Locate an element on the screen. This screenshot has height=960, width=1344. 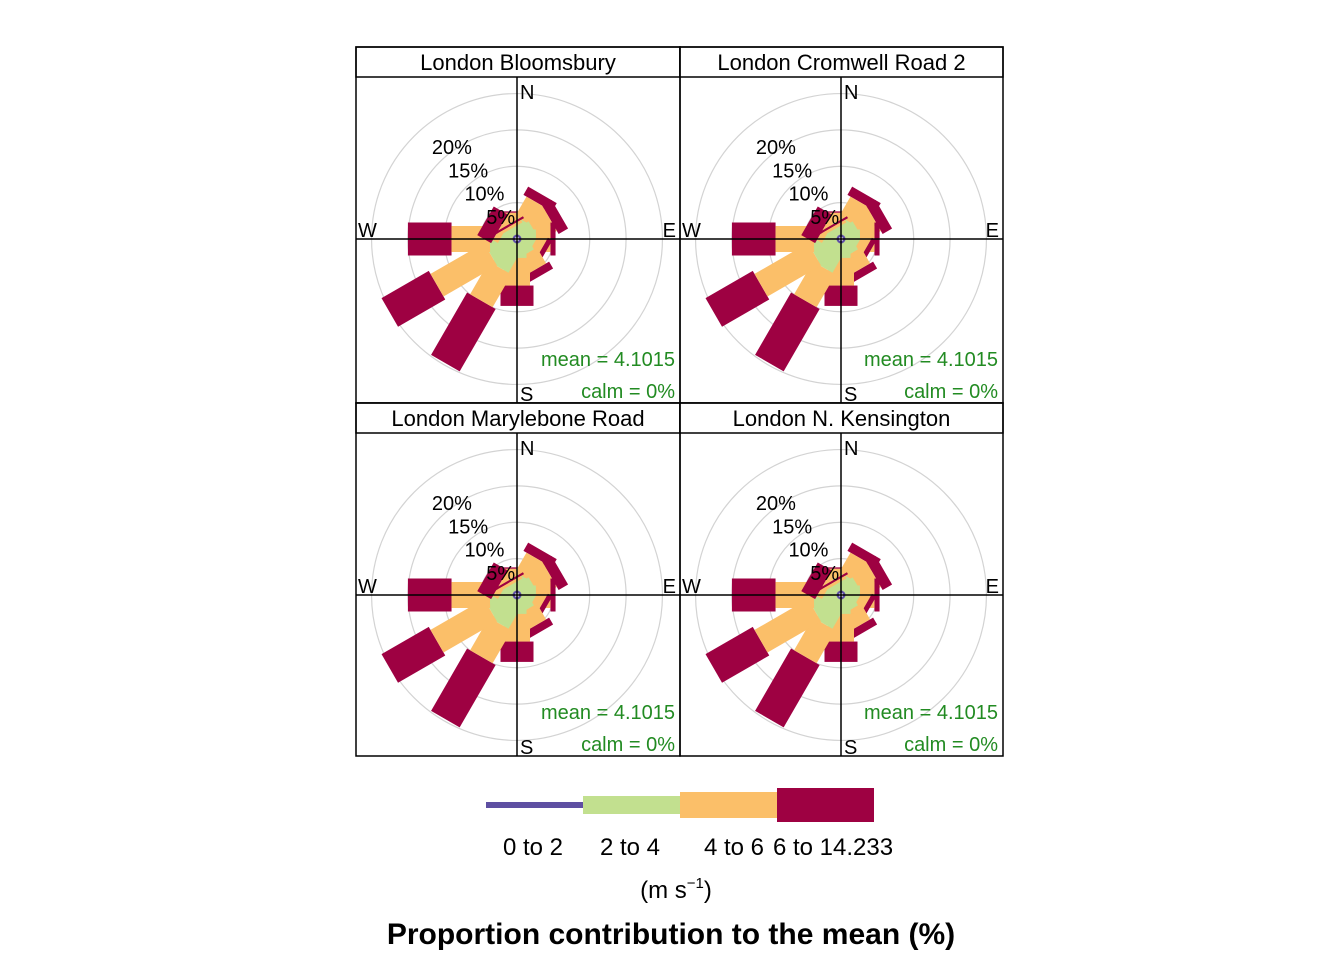
legend-label-2: 2 to 4 is located at coordinates (630, 847).